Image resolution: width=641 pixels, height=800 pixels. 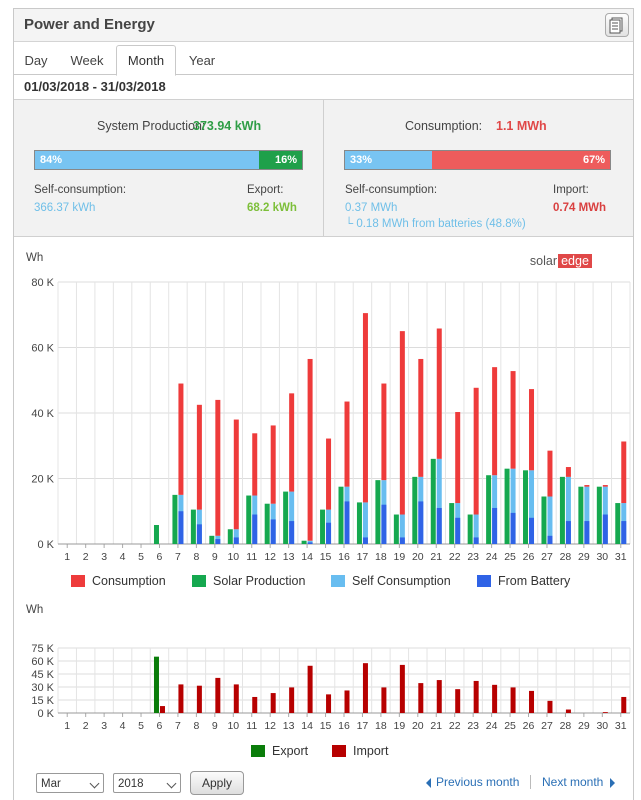 What do you see at coordinates (617, 25) in the screenshot?
I see `report-icon` at bounding box center [617, 25].